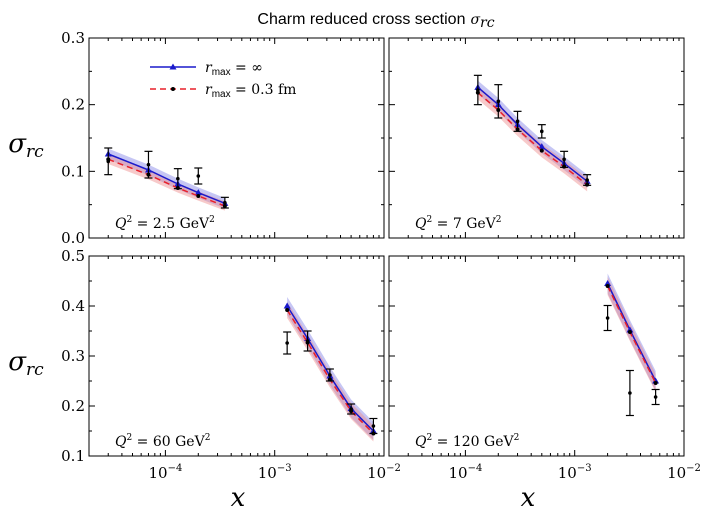 The height and width of the screenshot is (514, 702). I want to click on series-line-rmax-03fm, so click(532, 139).